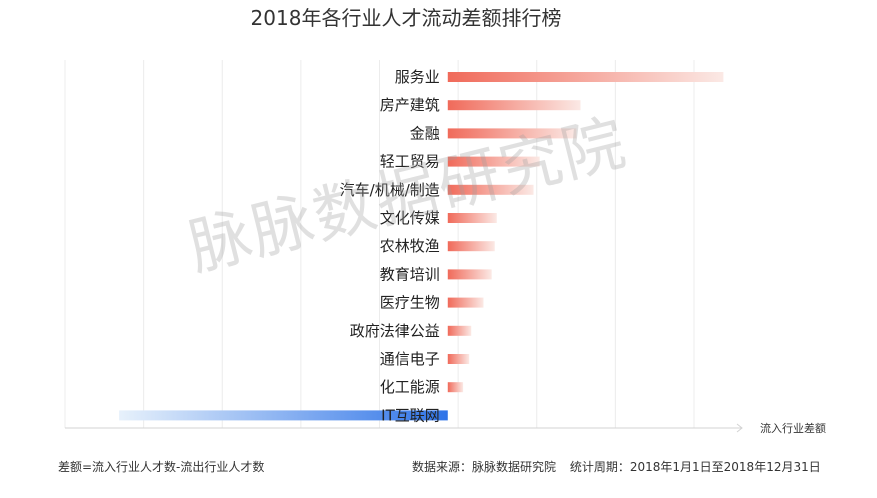 The image size is (877, 498). I want to click on category-label: 通信电子, so click(410, 359).